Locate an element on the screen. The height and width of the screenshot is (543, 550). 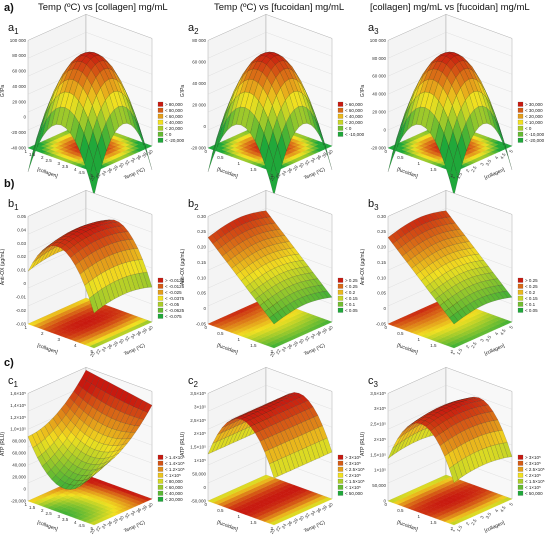
legend-entry: < 0.05 is located at coordinates (351, 310).